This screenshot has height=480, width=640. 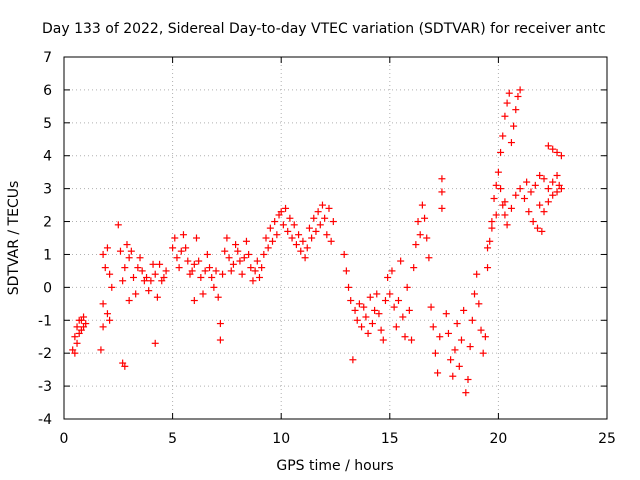 I want to click on x-tick-label: 20, so click(x=498, y=439).